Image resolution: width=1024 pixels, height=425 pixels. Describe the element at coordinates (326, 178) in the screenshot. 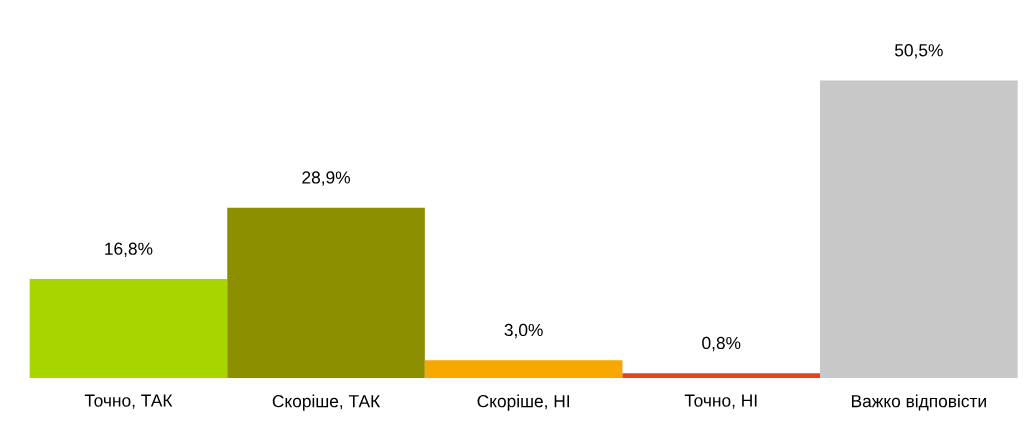

I see `data-label: 28,9%` at that location.